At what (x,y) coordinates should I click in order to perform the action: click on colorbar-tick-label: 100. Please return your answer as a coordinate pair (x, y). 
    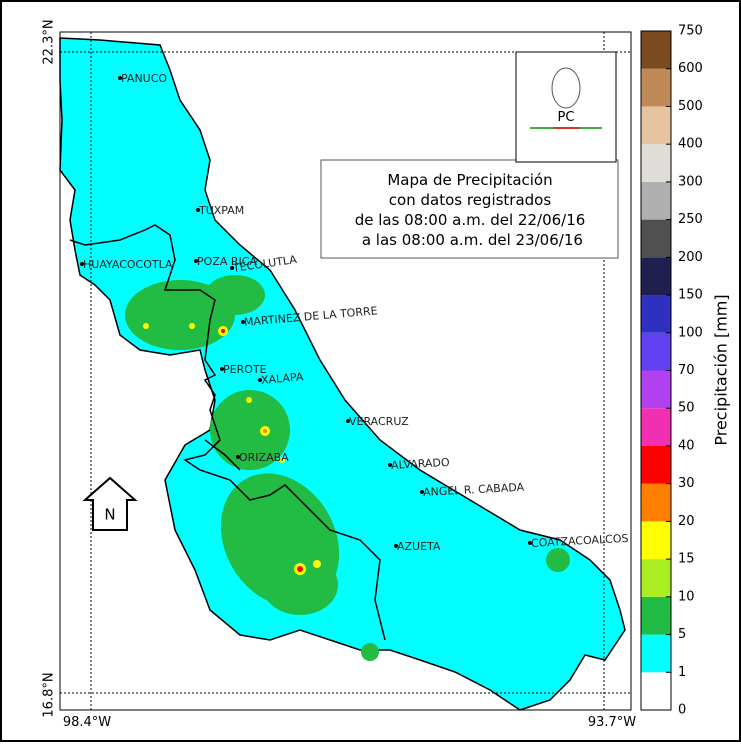
    Looking at the image, I should click on (690, 332).